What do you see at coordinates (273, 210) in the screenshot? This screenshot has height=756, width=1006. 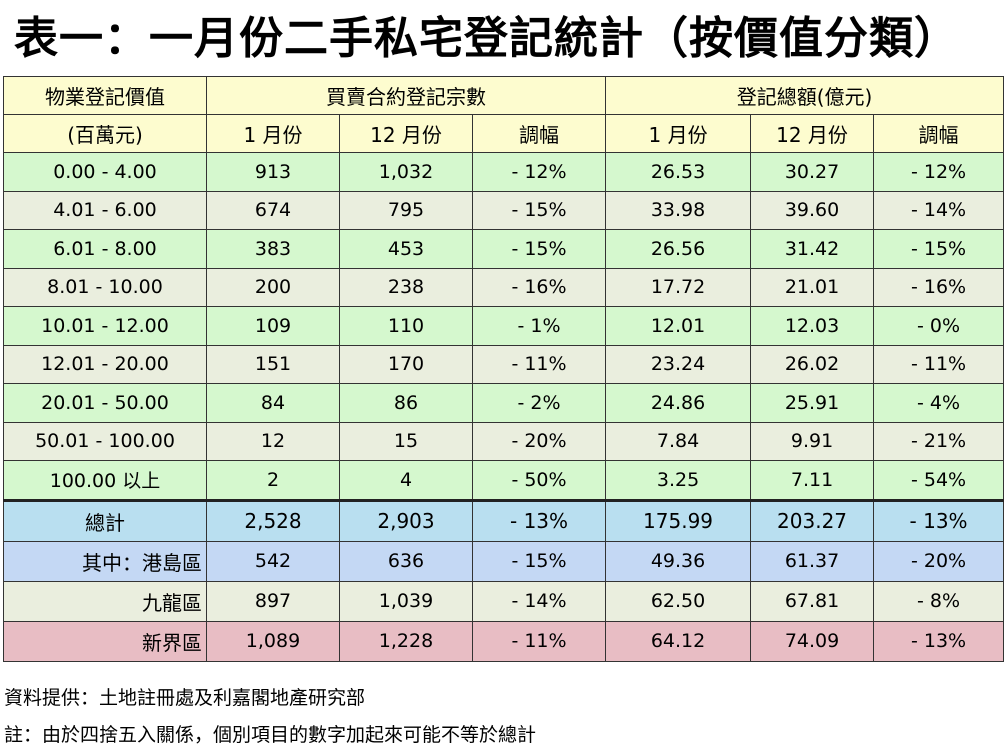 I see `table-cell: 674` at bounding box center [273, 210].